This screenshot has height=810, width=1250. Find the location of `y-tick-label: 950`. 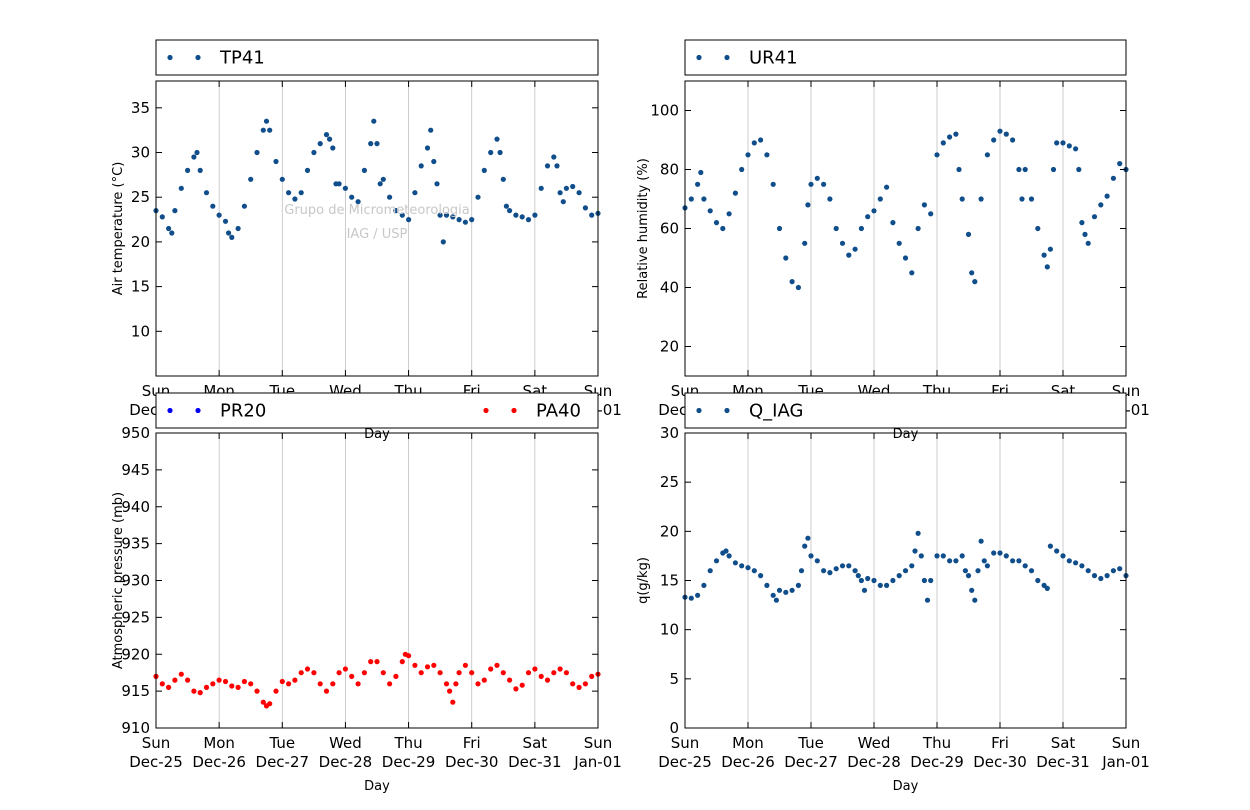

y-tick-label: 950 is located at coordinates (135, 433).